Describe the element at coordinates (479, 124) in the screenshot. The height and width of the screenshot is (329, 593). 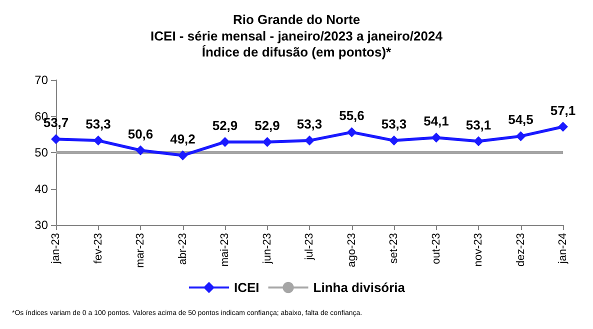
I see `data-label: 53,1` at that location.